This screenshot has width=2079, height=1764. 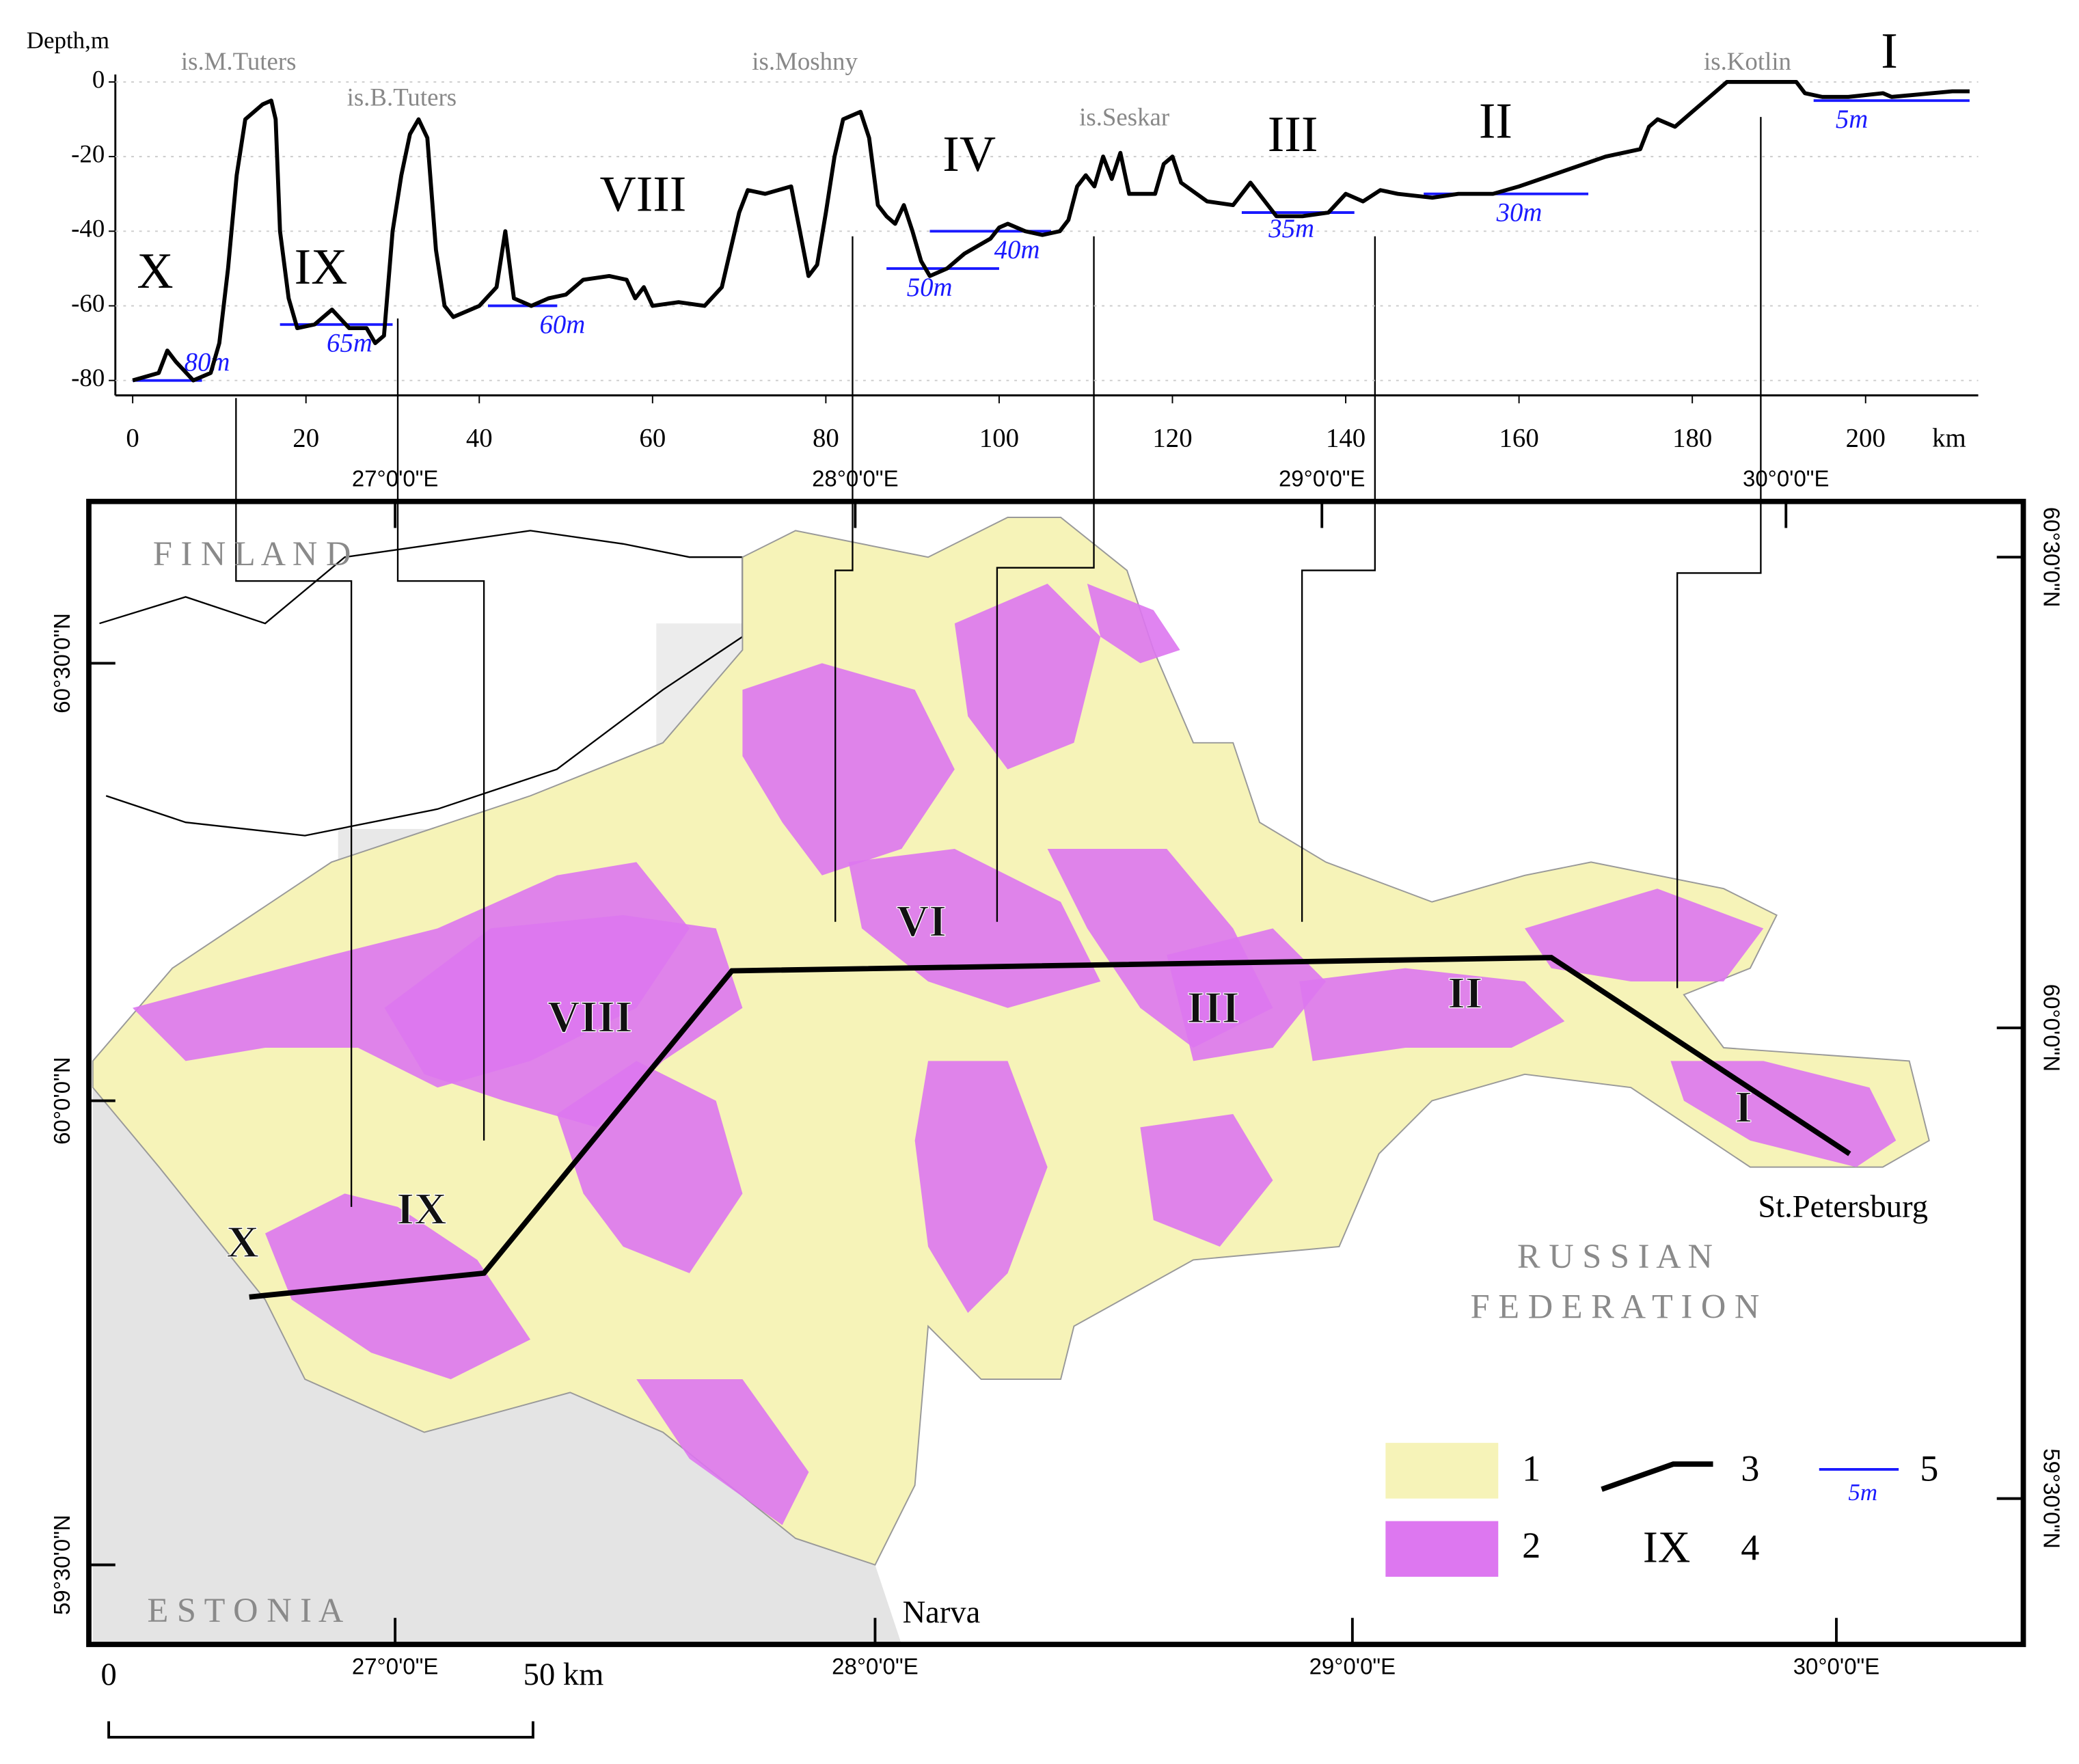 What do you see at coordinates (564, 1675) in the screenshot?
I see `scale-label: 50 km` at bounding box center [564, 1675].